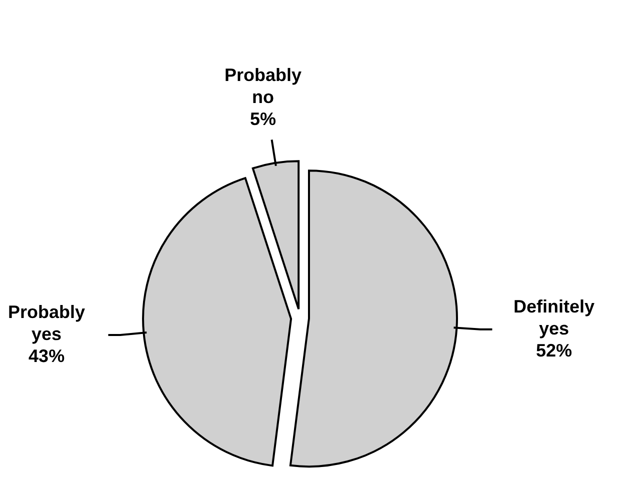  What do you see at coordinates (554, 317) in the screenshot?
I see `slice-label: Definitely yes` at bounding box center [554, 317].